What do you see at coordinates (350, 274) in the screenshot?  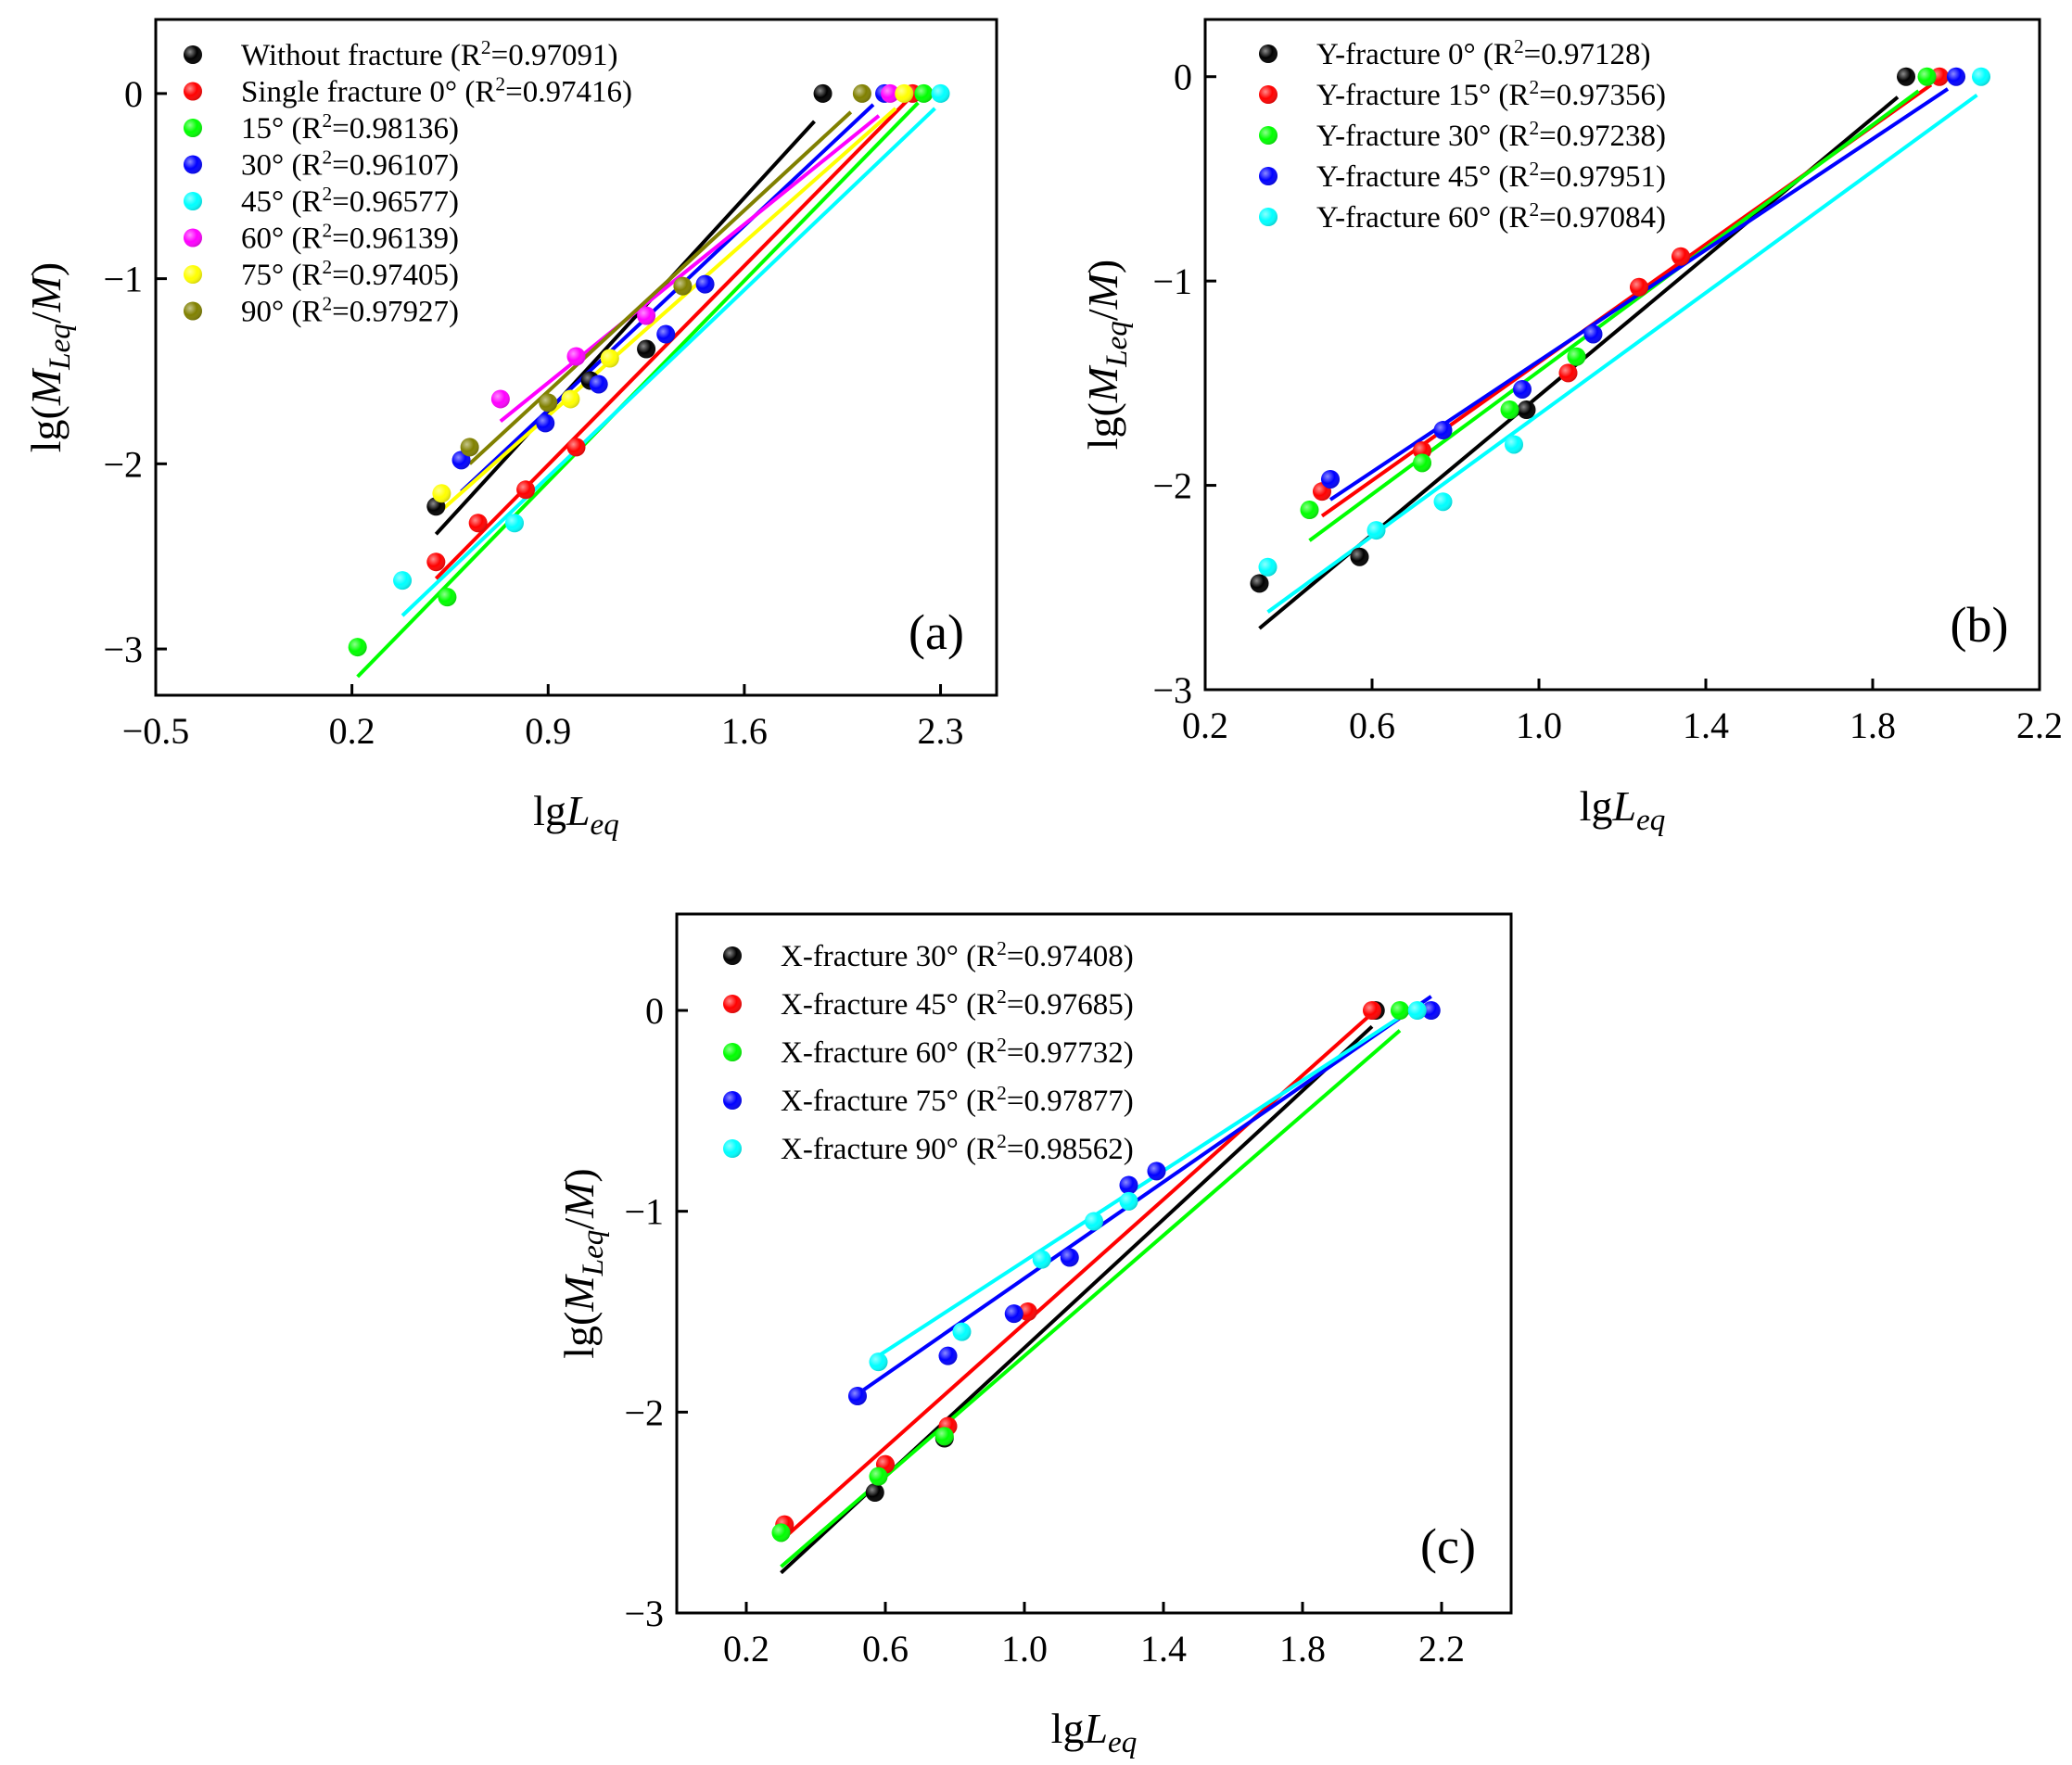 I see `legend-entry-a-6: 75° (R2=0.97405)` at bounding box center [350, 274].